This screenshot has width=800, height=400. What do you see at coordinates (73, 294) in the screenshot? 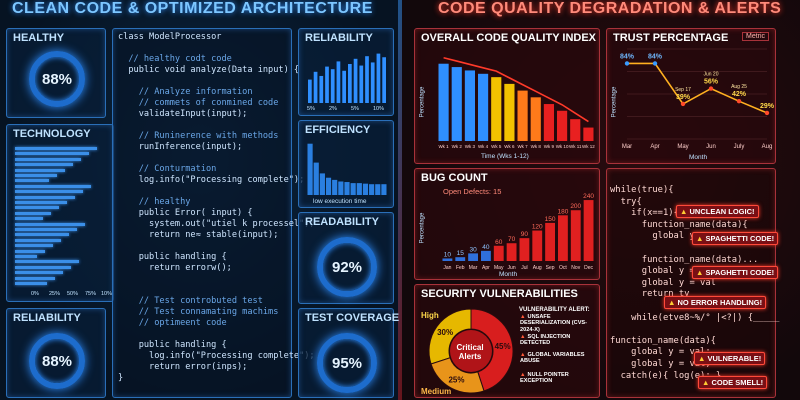
I see `tech-tick-2: 50%` at bounding box center [73, 294].